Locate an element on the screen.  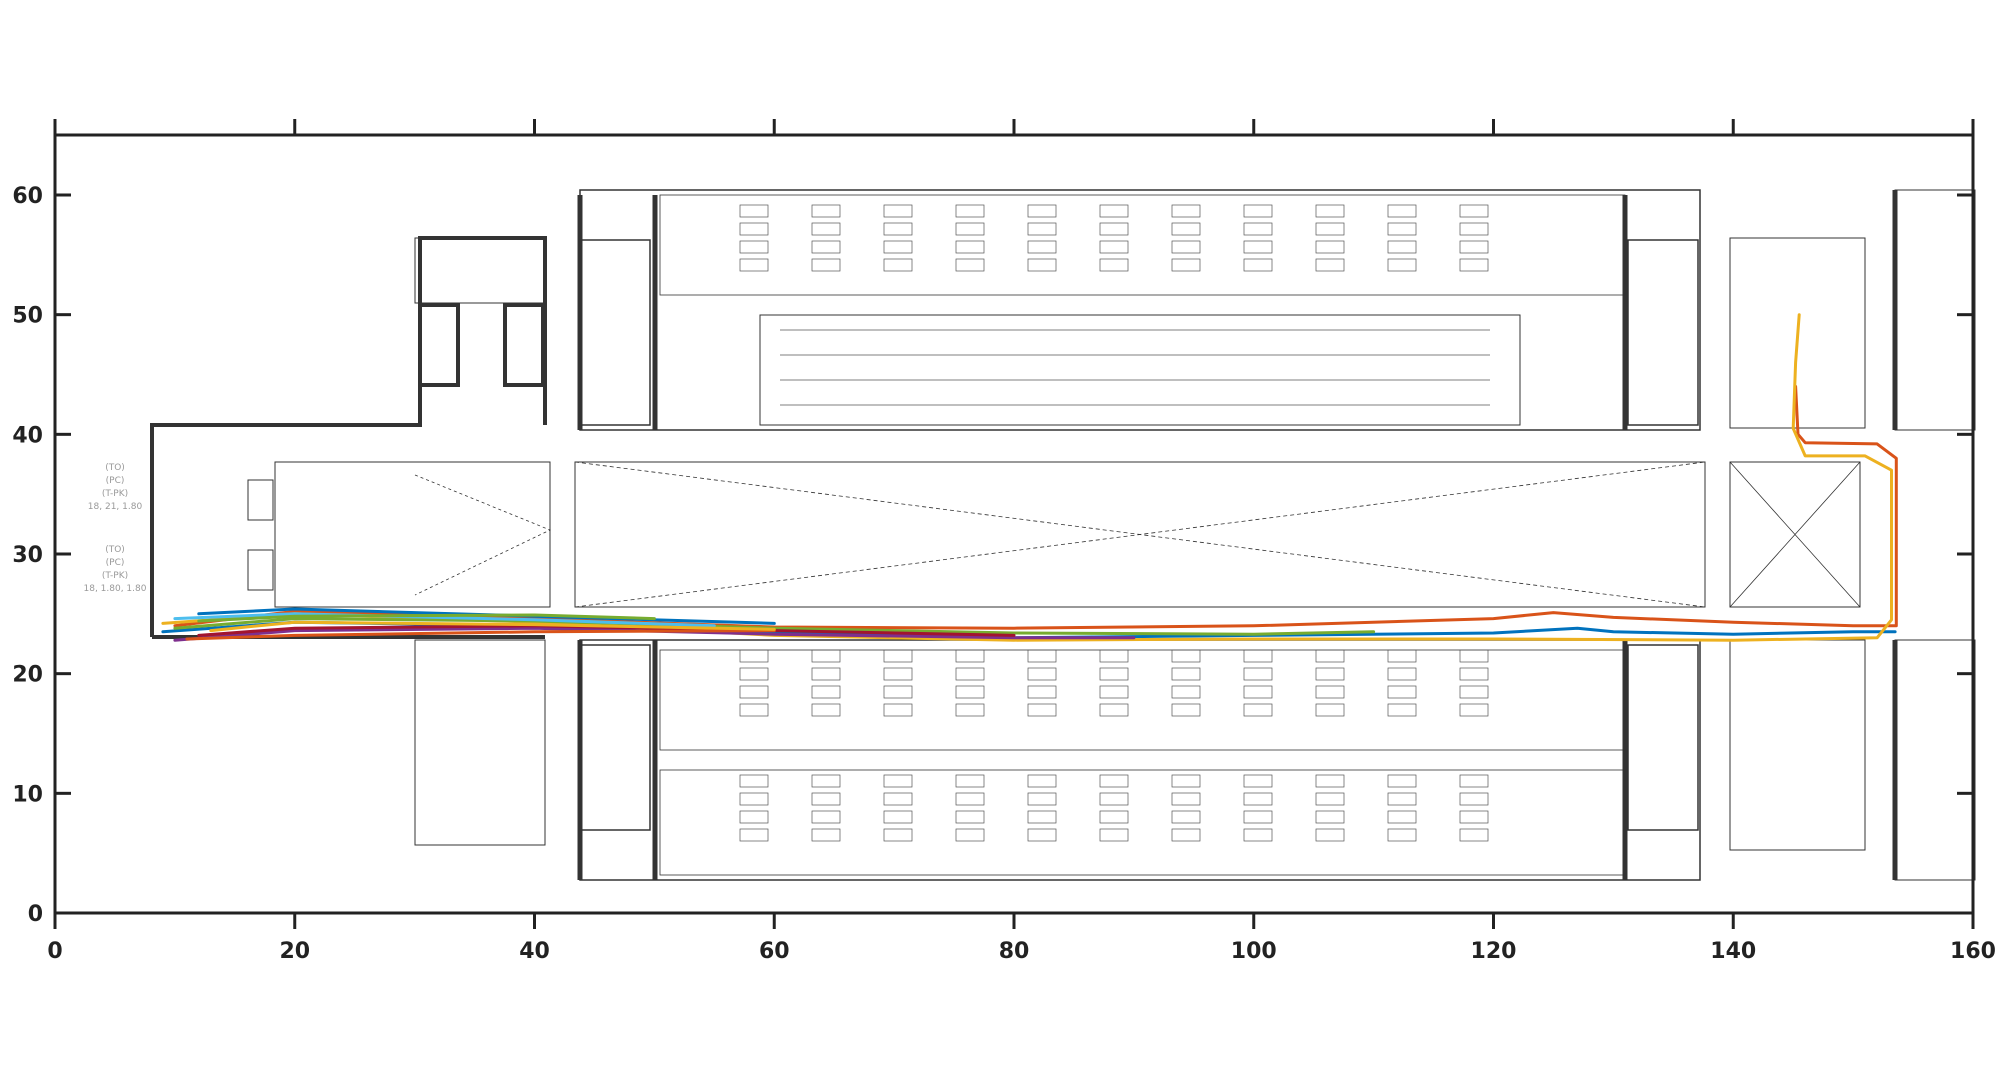
floor-plan-note: 18, 21, 1.80 is located at coordinates (115, 507).